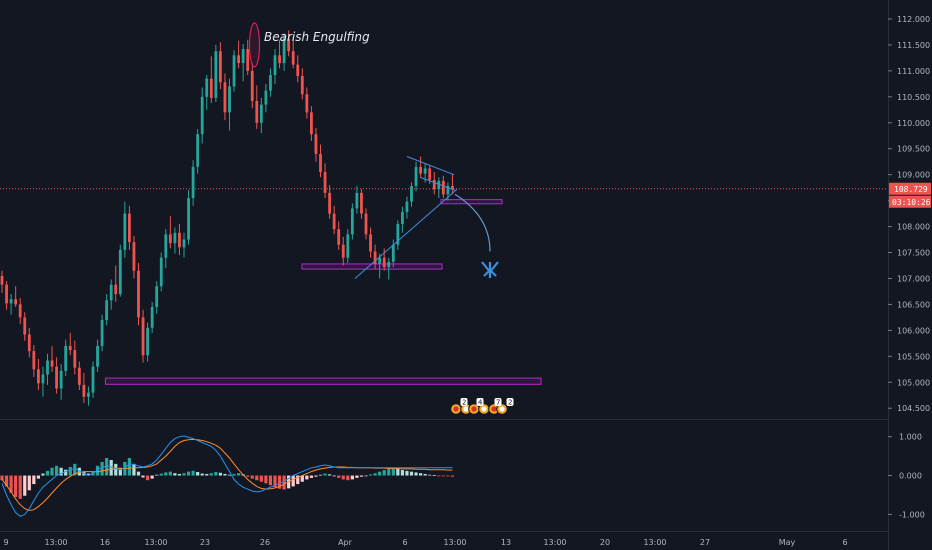 This screenshot has height=550, width=932. What do you see at coordinates (155, 542) in the screenshot?
I see `time-tick-label: 13:00` at bounding box center [155, 542].